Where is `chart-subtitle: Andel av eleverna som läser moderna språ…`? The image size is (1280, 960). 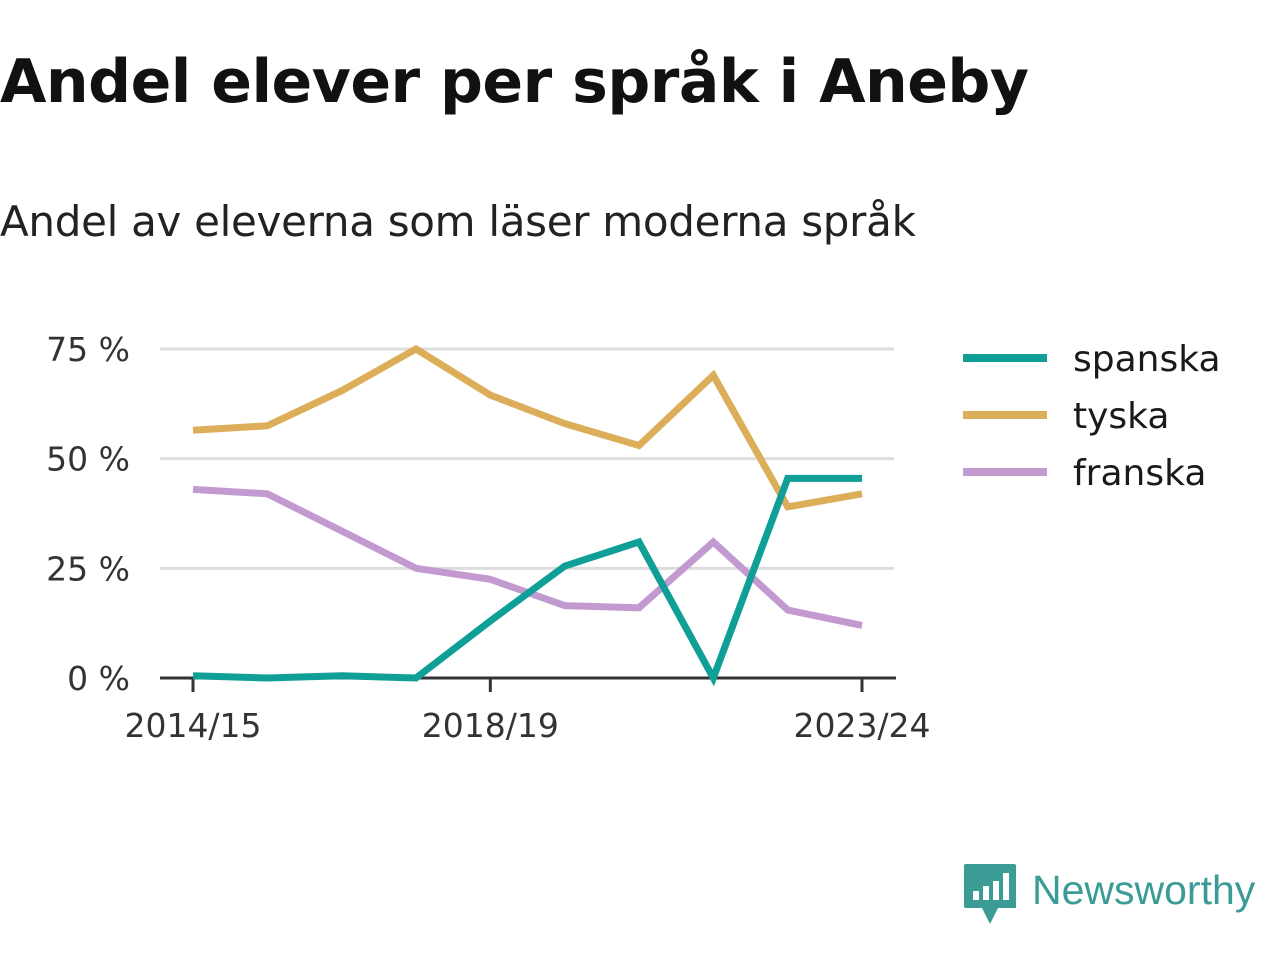 chart-subtitle: Andel av eleverna som läser moderna språ… is located at coordinates (458, 221).